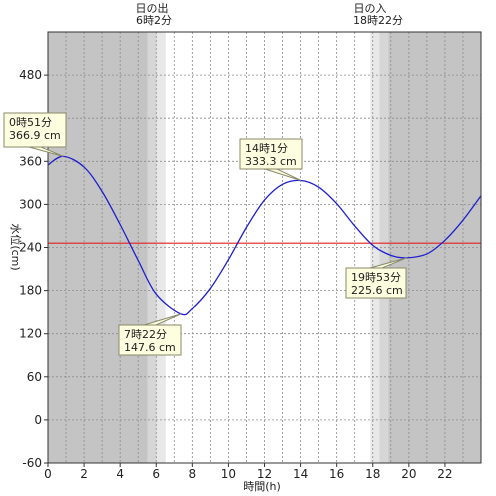  Describe the element at coordinates (30, 161) in the screenshot. I see `y-tick-label: 360` at that location.